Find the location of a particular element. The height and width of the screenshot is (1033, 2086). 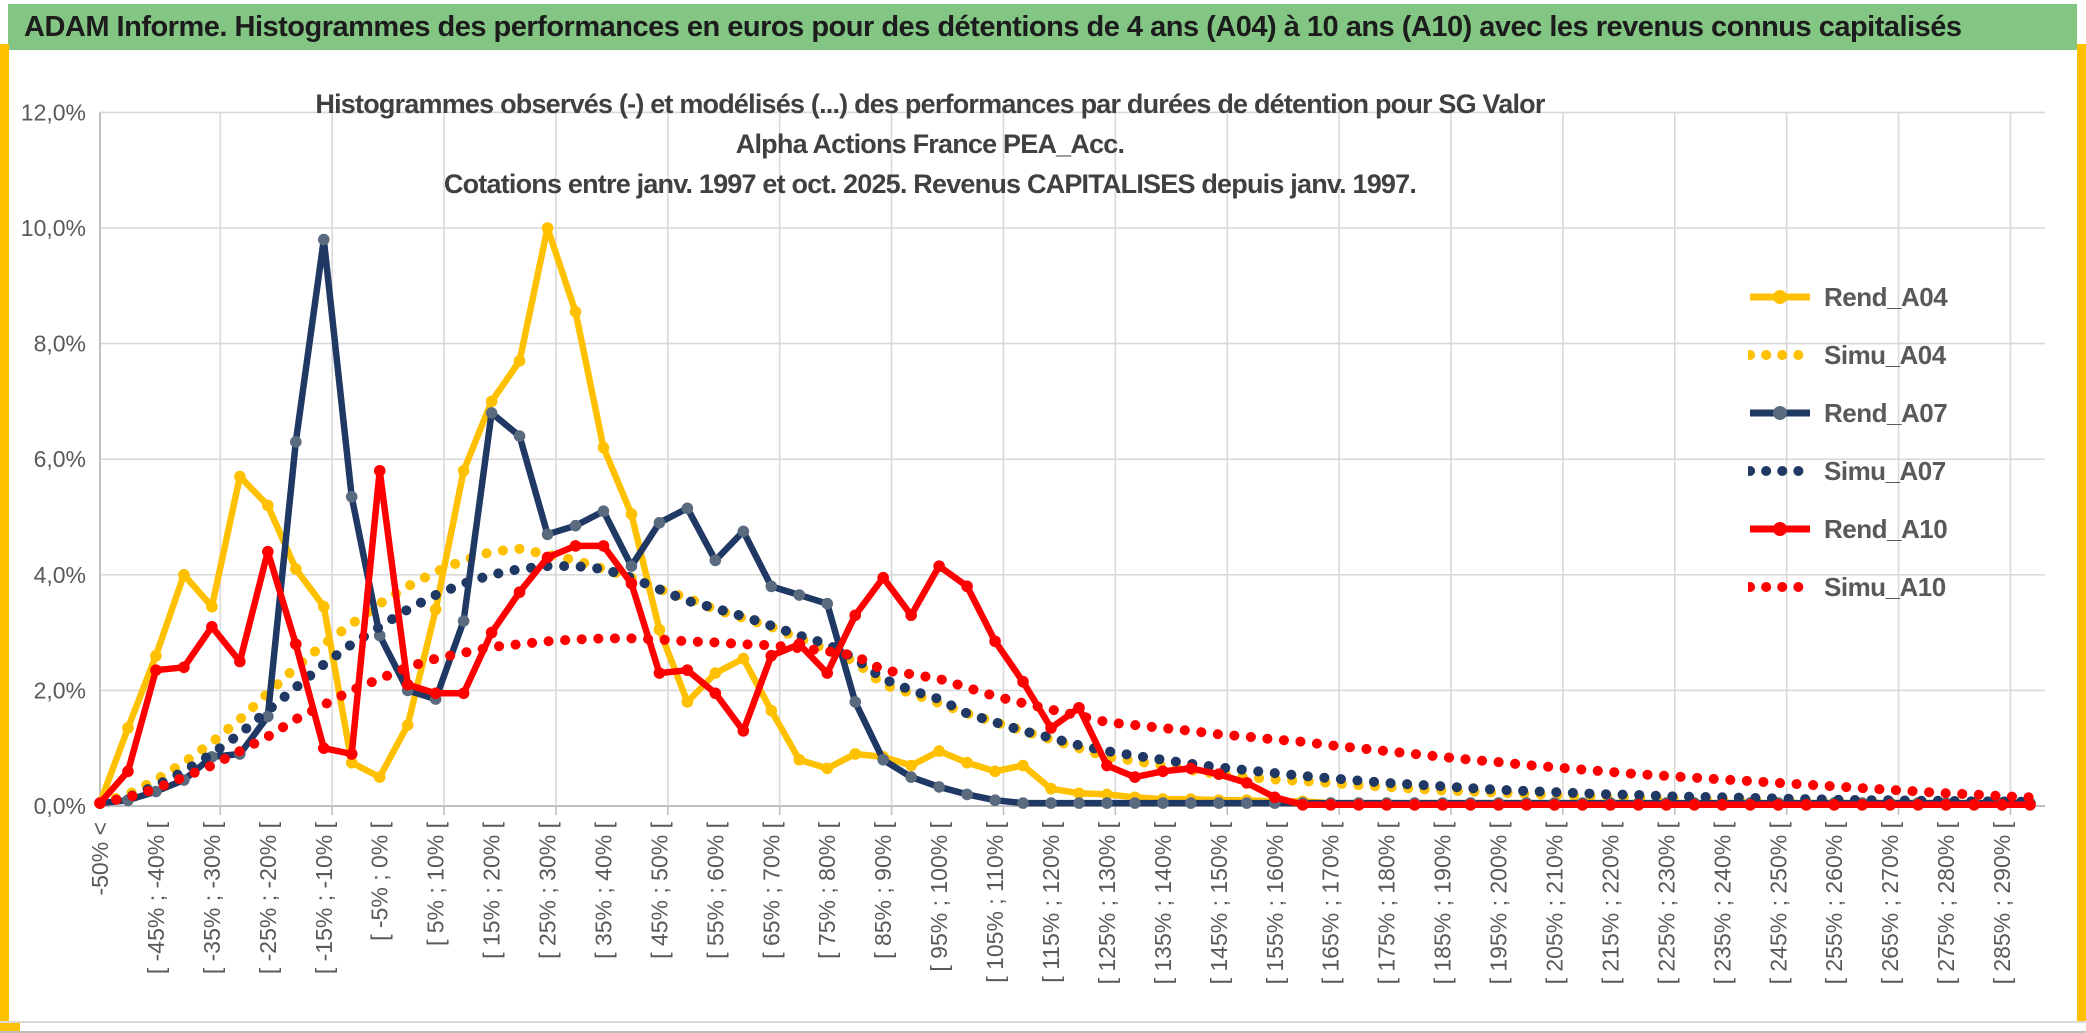

legend-item-simu-a04: Simu_A04 is located at coordinates (1847, 355).